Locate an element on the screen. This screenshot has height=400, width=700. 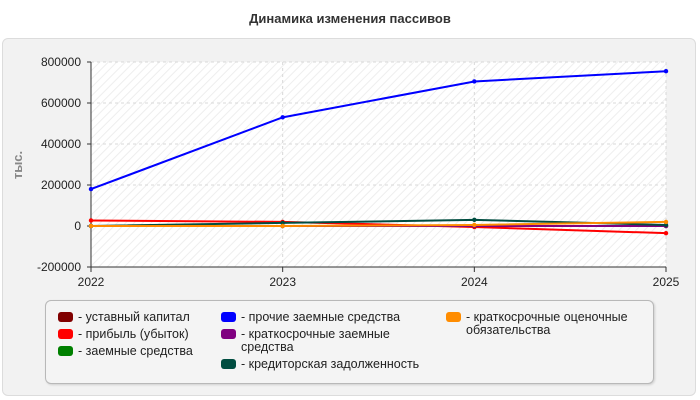
y-tick-label: 600000 is located at coordinates (61, 103).